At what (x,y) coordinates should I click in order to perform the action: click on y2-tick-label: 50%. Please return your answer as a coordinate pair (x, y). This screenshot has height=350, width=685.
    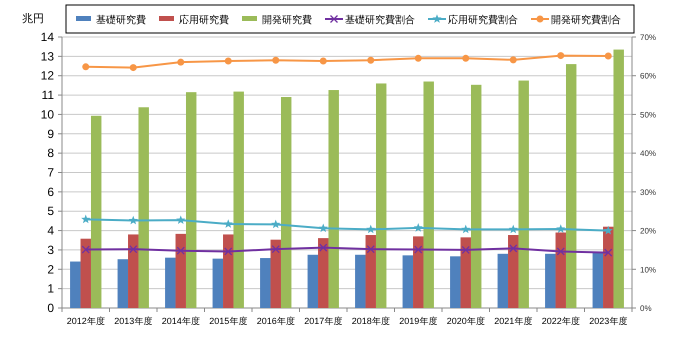
    Looking at the image, I should click on (648, 115).